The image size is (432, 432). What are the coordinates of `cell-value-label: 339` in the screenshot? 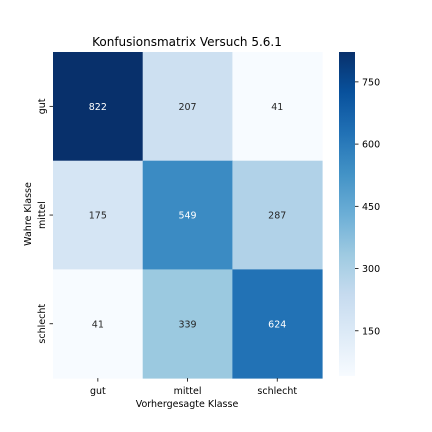 It's located at (187, 324).